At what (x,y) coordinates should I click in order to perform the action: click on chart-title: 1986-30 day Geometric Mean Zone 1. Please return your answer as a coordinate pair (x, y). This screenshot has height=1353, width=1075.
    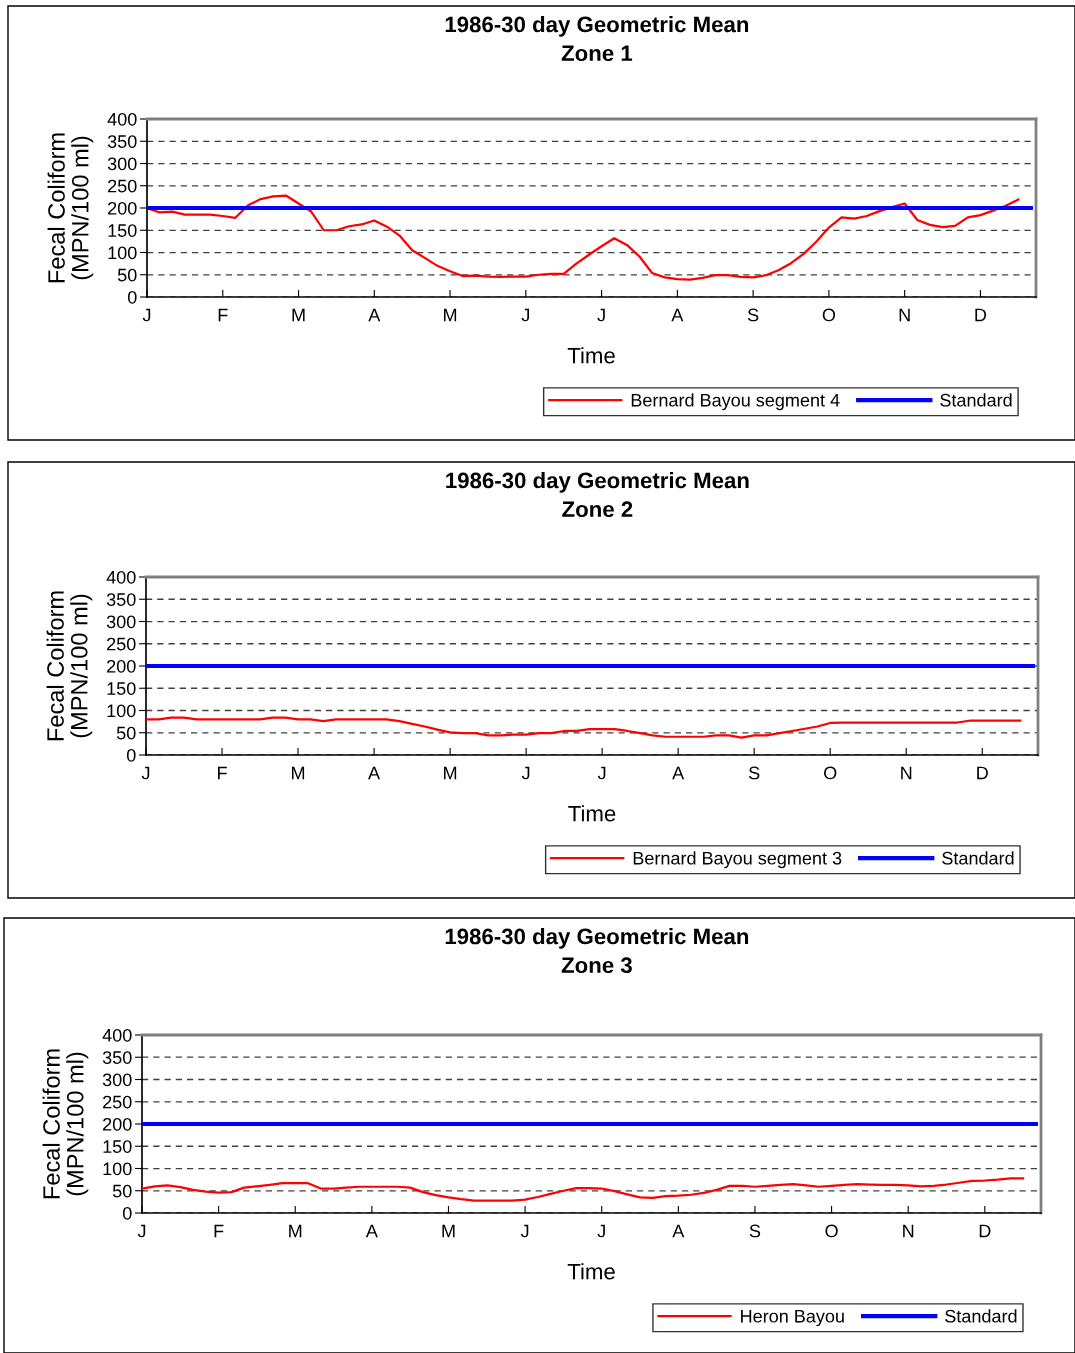
    Looking at the image, I should click on (597, 39).